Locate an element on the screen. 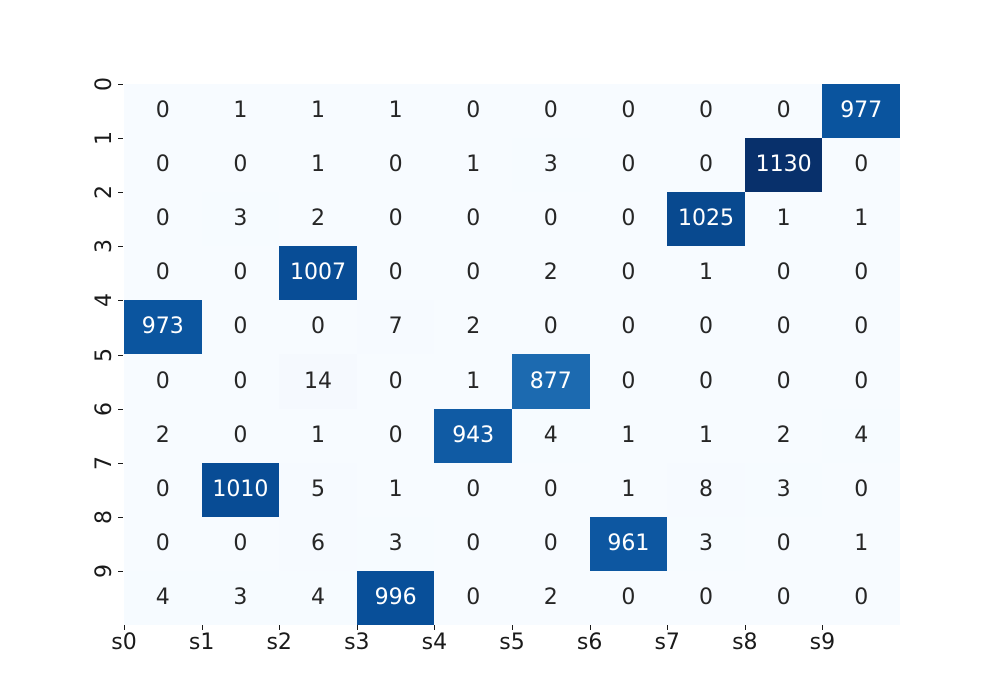 The width and height of the screenshot is (1000, 700). y-tick-label: 3 is located at coordinates (104, 246).